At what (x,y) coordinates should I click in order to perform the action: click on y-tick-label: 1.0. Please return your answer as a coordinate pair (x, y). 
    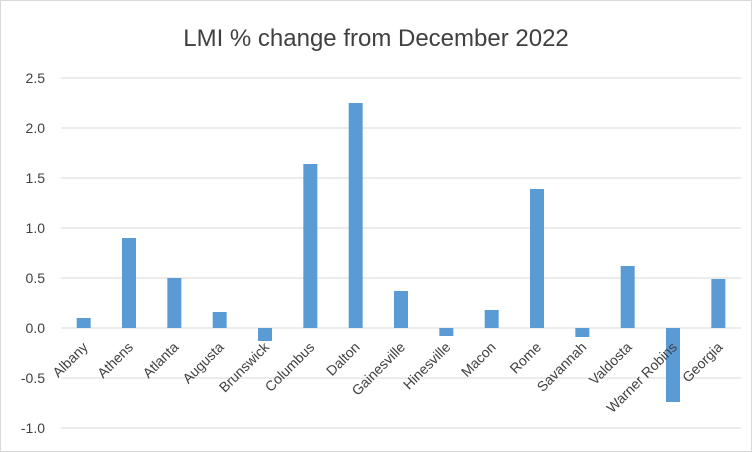
    Looking at the image, I should click on (36, 228).